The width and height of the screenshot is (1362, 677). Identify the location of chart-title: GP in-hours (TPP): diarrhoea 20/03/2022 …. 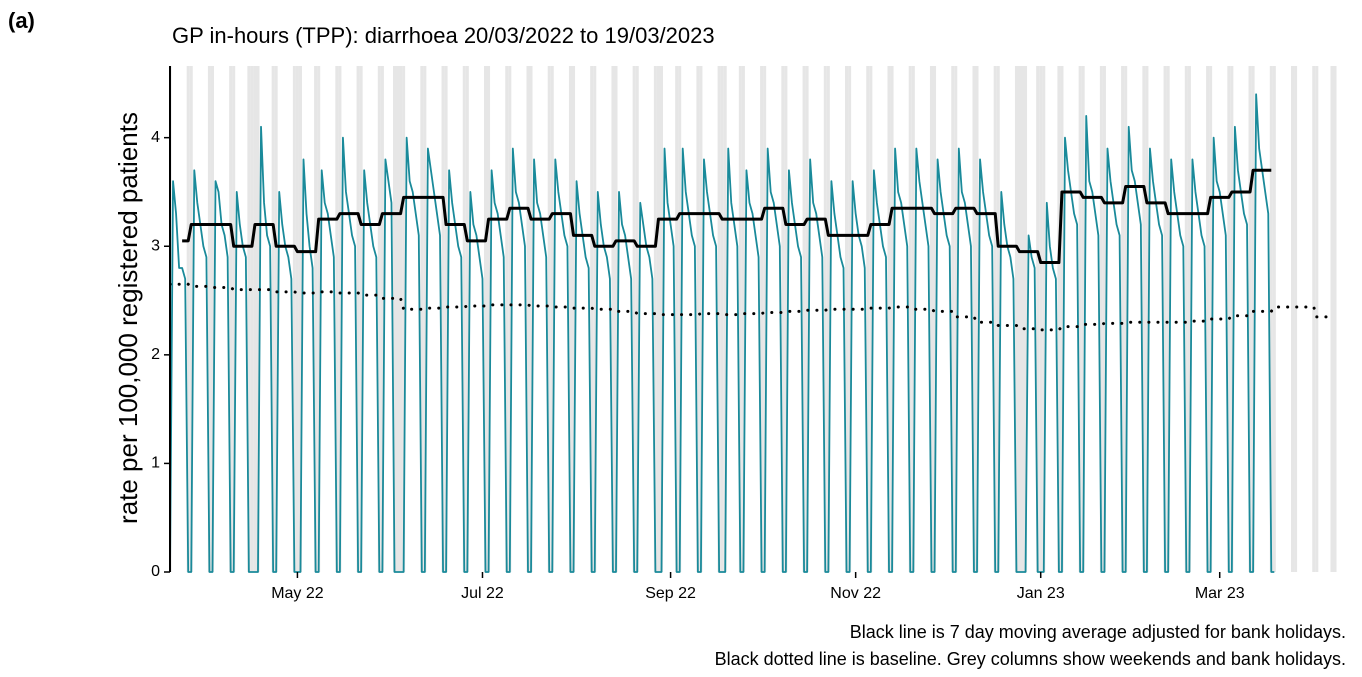
(443, 35).